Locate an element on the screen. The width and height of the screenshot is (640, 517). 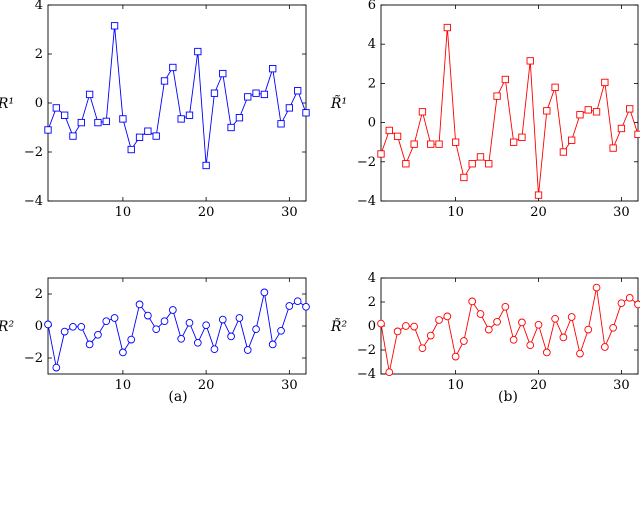
y-axis-label: R¹ is located at coordinates (7, 104).